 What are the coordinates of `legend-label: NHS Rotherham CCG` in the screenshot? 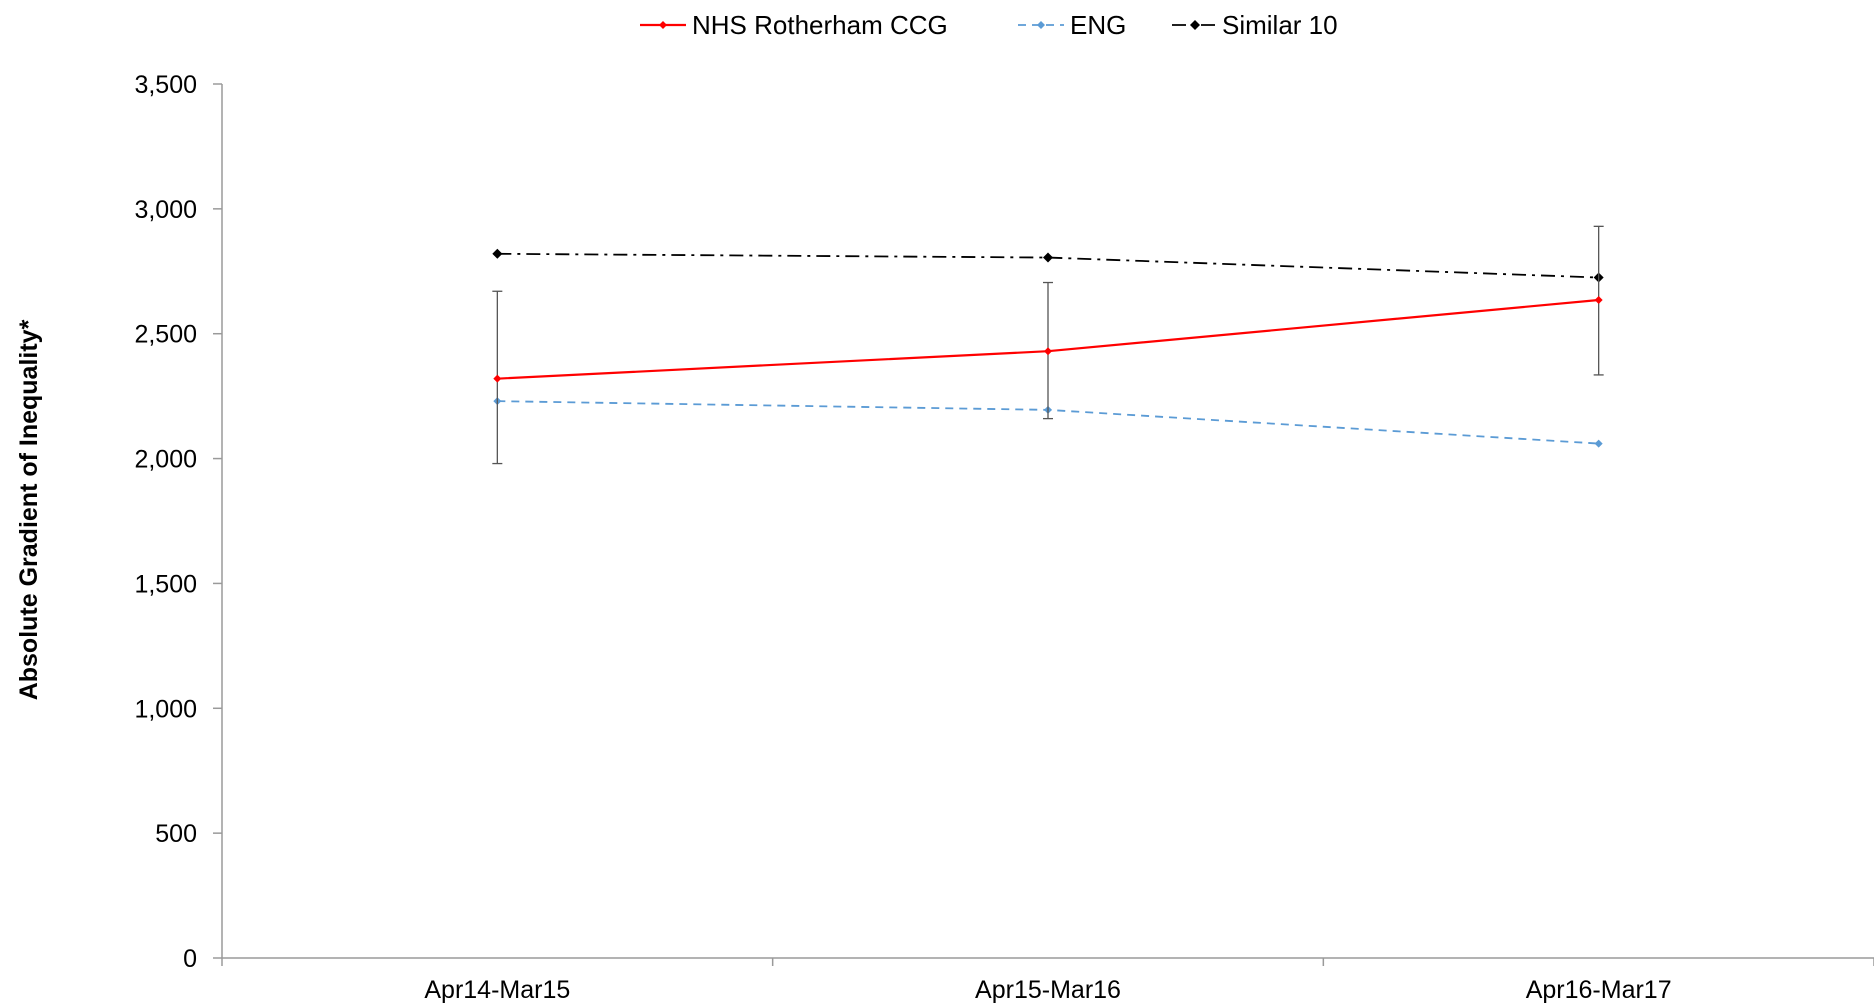 It's located at (820, 25).